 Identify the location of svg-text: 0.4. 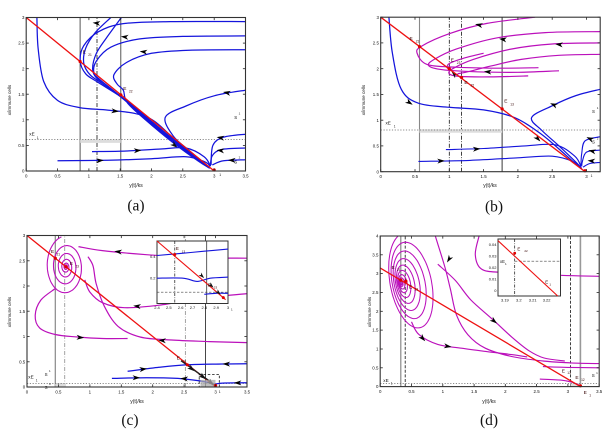
(153, 256).